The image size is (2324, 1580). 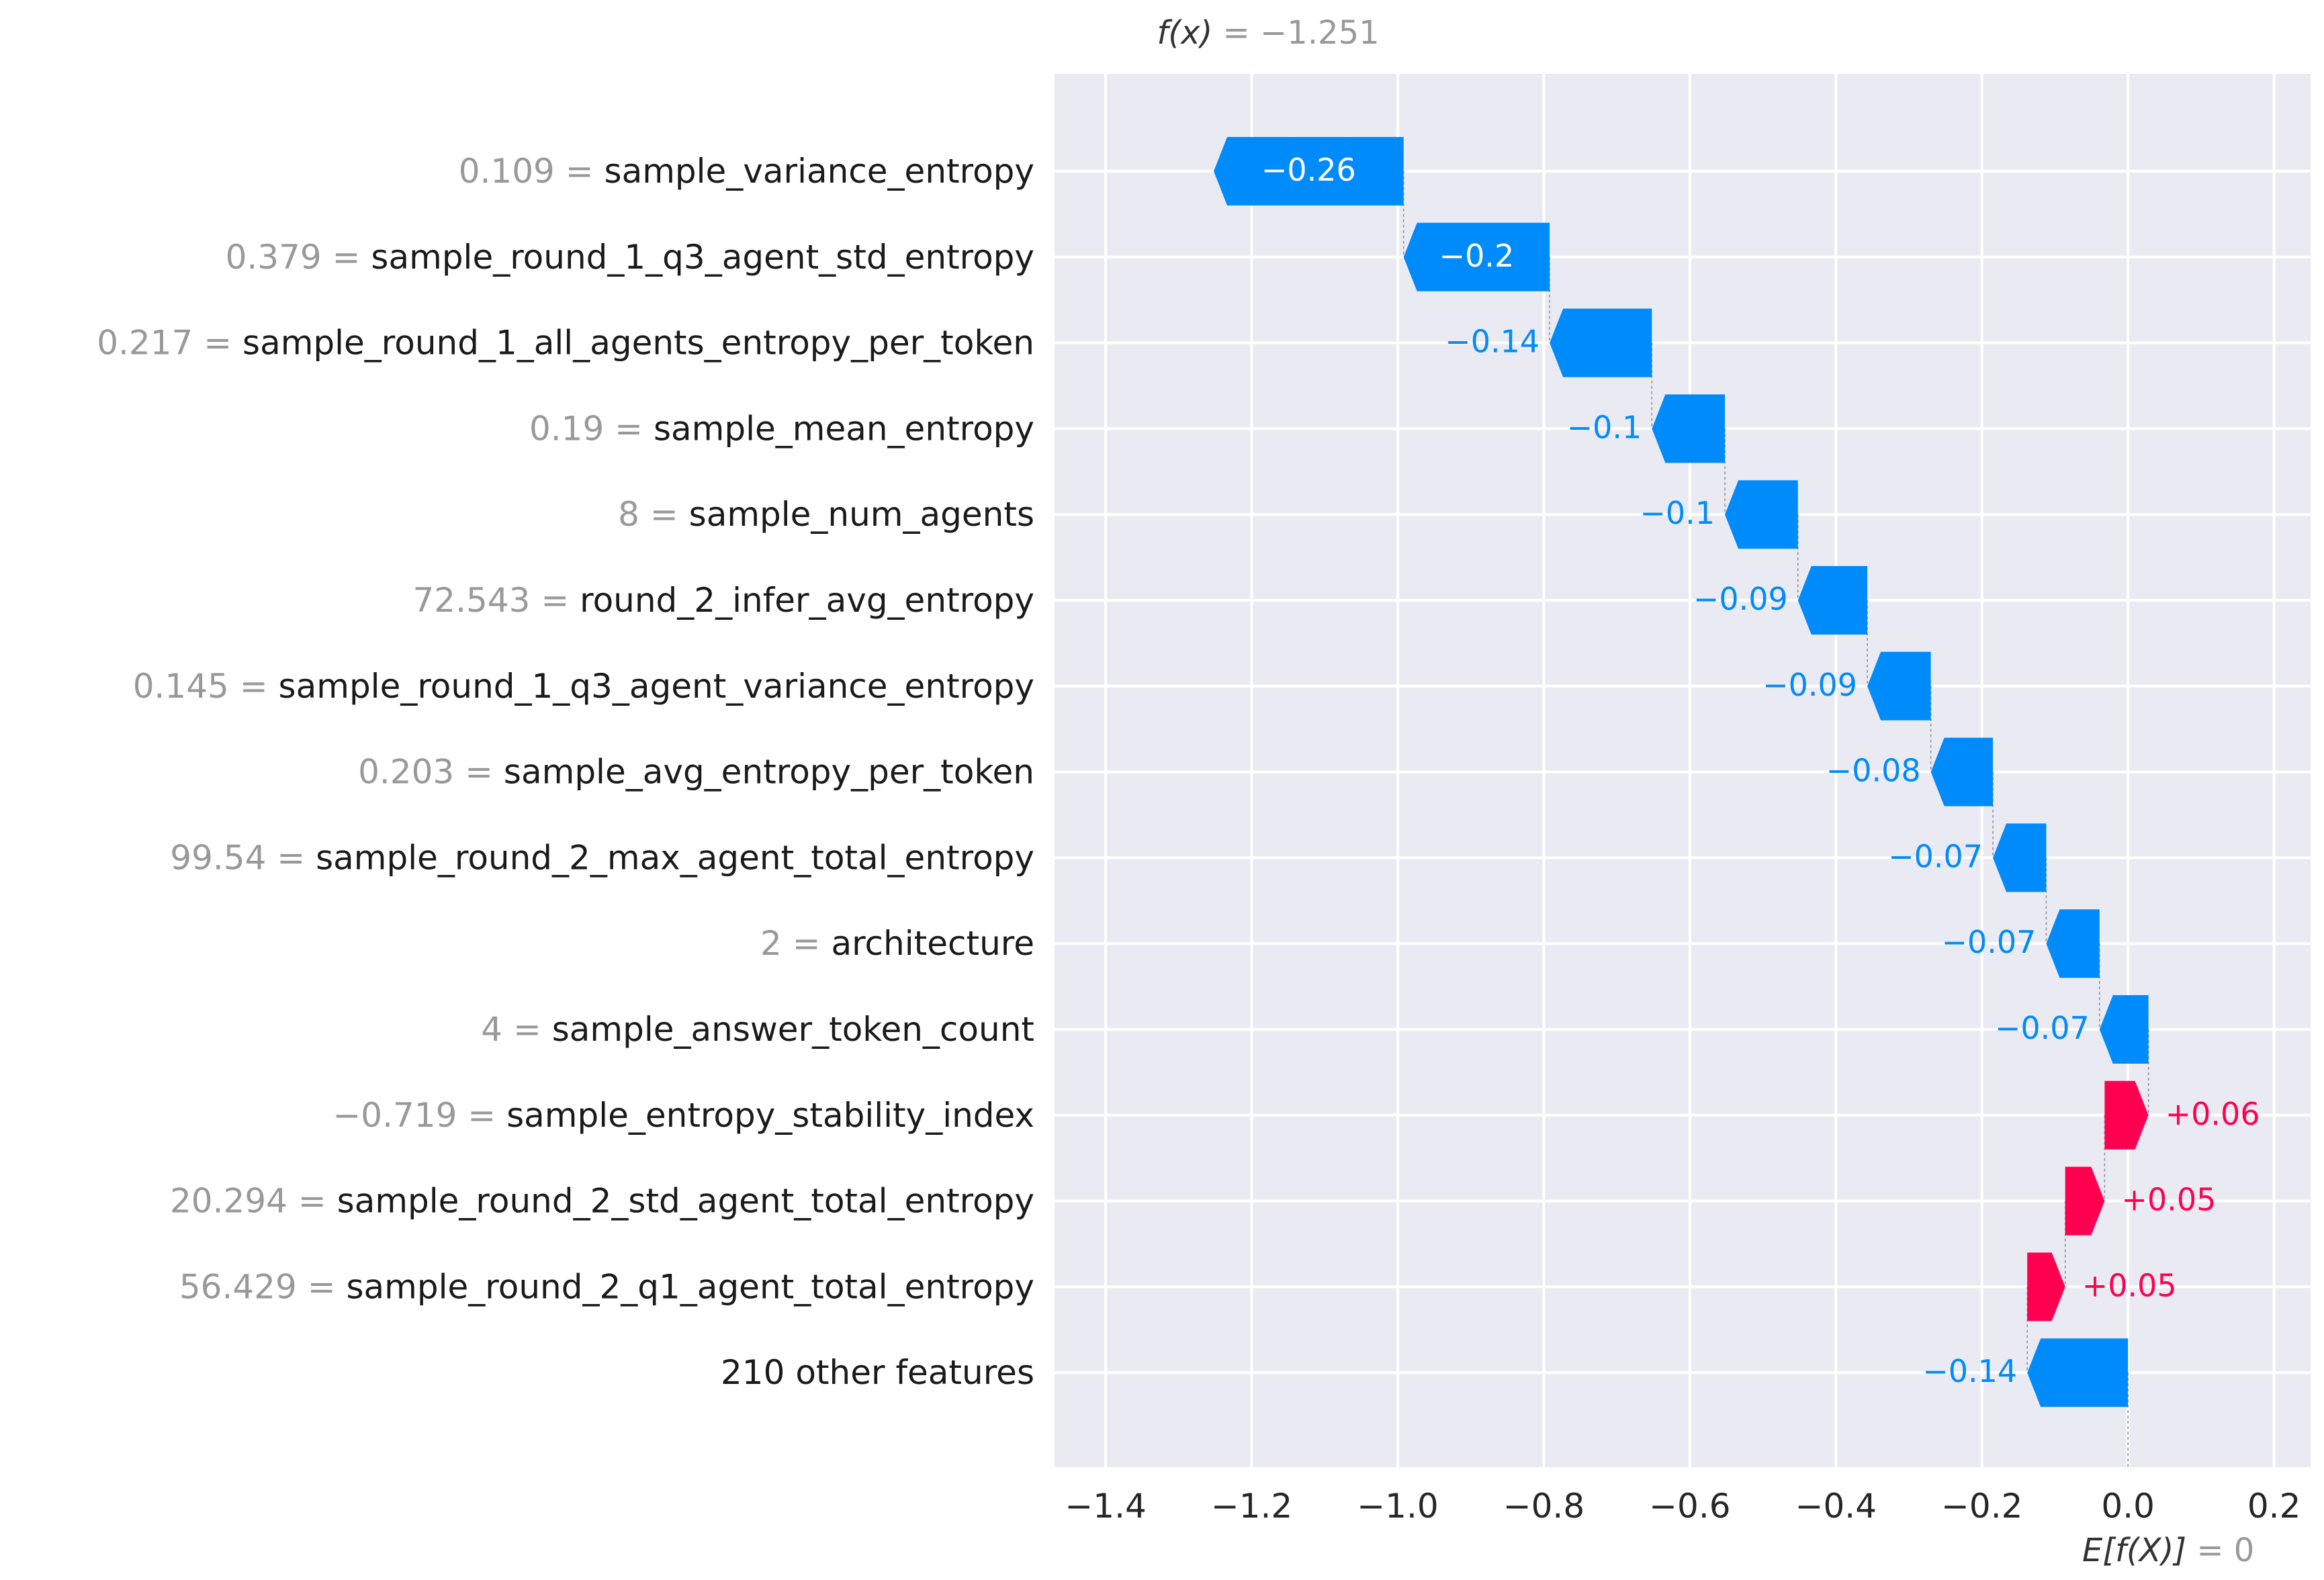 What do you see at coordinates (807, 600) in the screenshot?
I see `feature-name: round_2_infer_avg_entropy` at bounding box center [807, 600].